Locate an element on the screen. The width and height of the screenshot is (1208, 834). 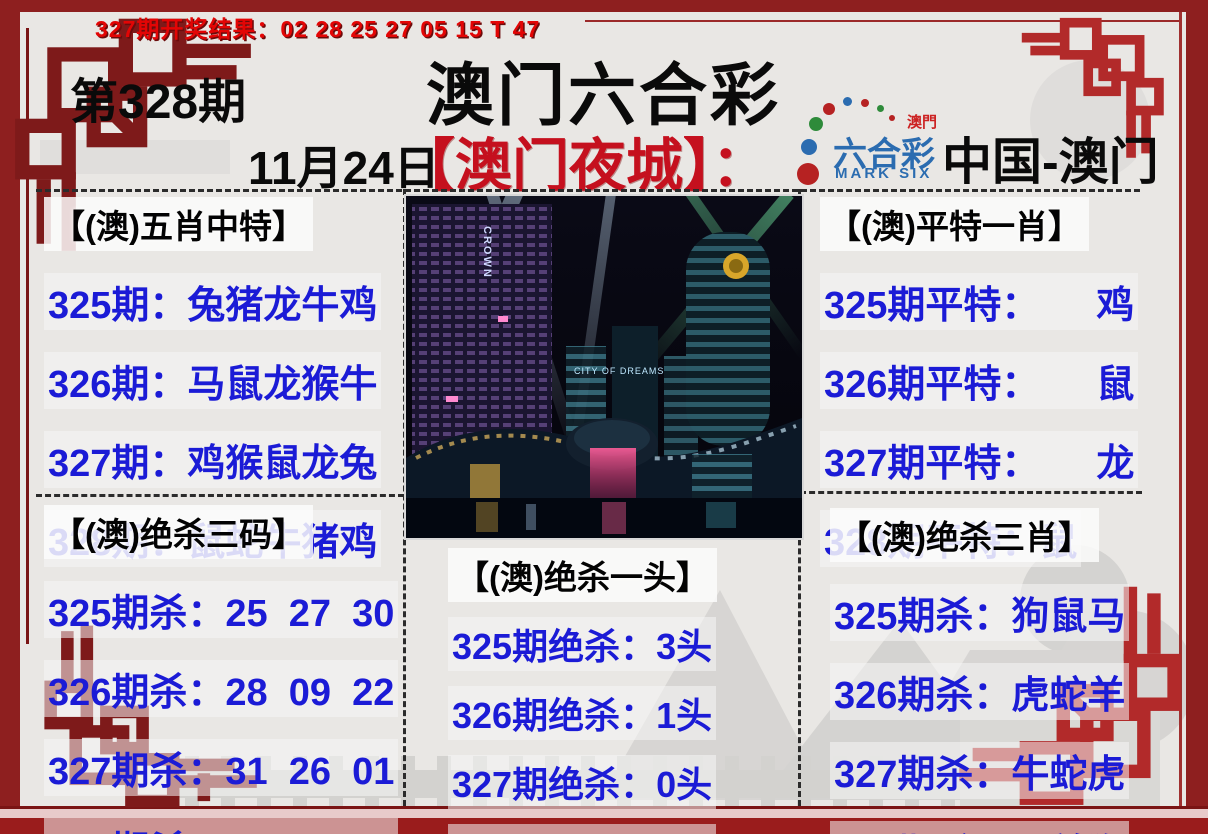
frame-bottom-pink-band is located at coordinates (604, 813).